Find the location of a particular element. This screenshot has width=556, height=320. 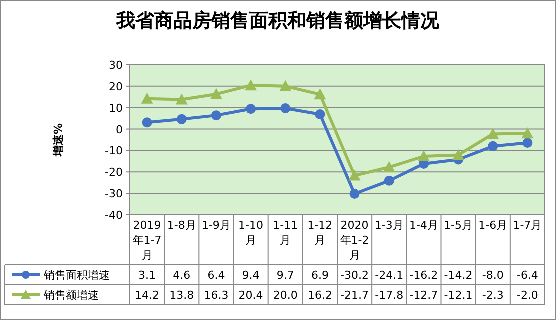

x-tick-label: 1-4月 is located at coordinates (423, 225).